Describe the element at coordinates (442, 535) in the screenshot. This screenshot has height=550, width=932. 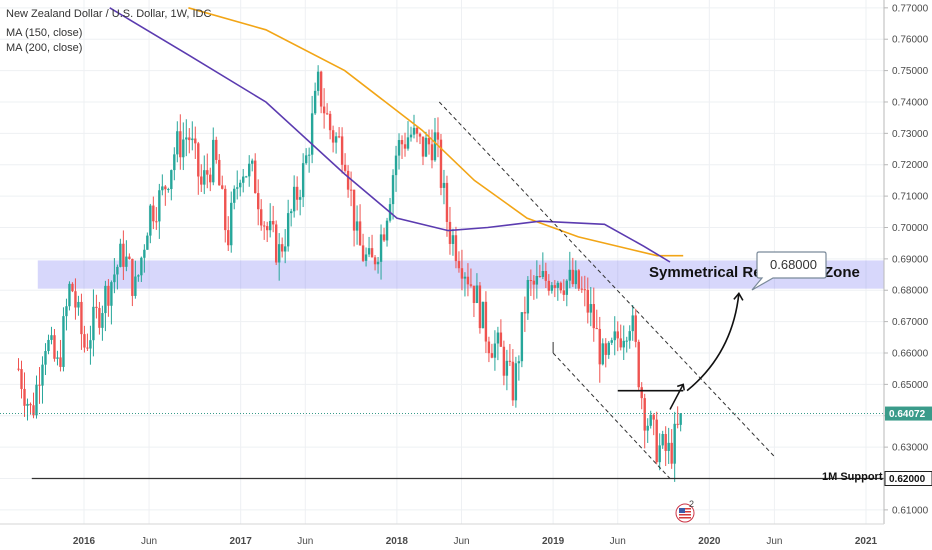
I see `time-axis: 2016 Jun 2017 Jun 2018 Jun 2019 Jun 2020 Jun 2021` at that location.